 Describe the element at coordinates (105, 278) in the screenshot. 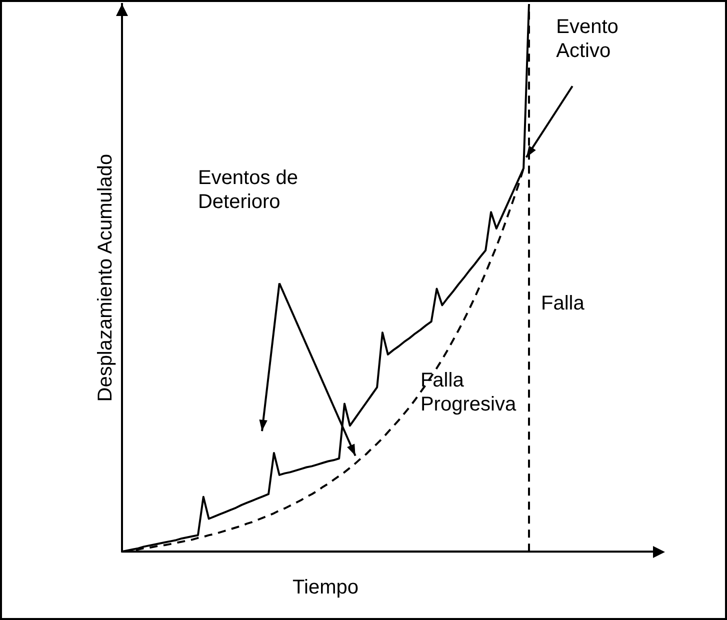

I see `y-axis-title: Desplazamiento Acumulado` at that location.